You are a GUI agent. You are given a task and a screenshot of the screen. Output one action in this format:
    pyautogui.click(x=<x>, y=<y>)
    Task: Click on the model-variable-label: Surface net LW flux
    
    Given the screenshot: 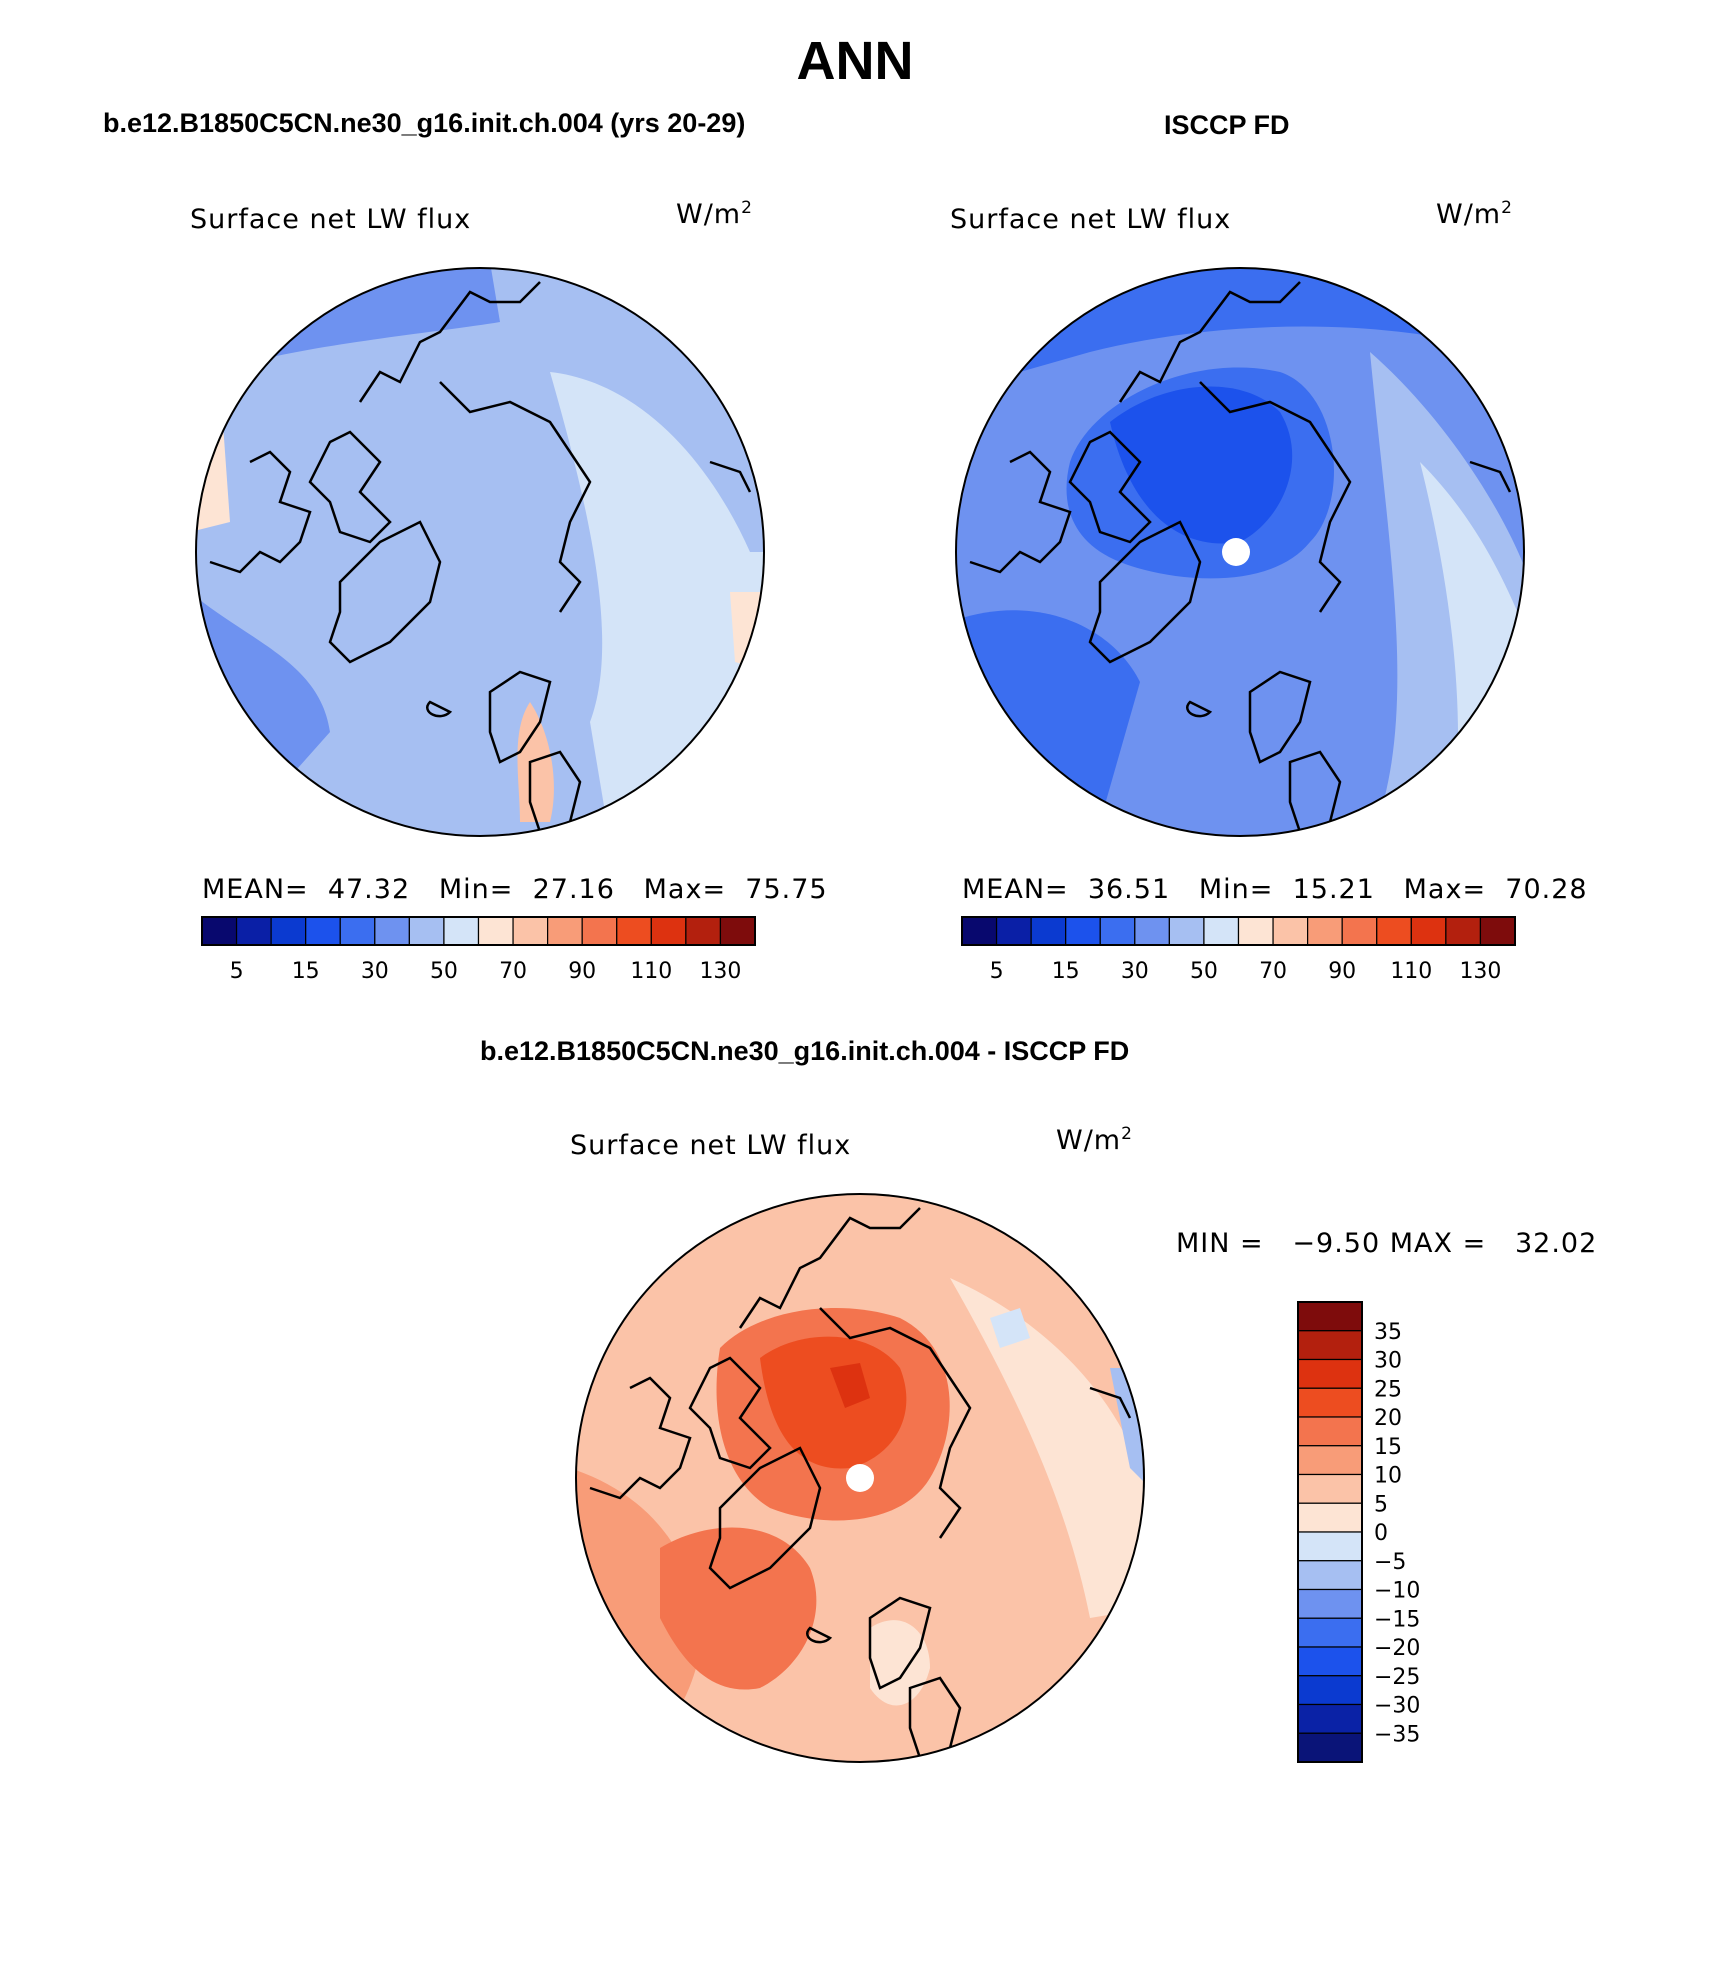 What is the action you would take?
    pyautogui.click(x=331, y=219)
    